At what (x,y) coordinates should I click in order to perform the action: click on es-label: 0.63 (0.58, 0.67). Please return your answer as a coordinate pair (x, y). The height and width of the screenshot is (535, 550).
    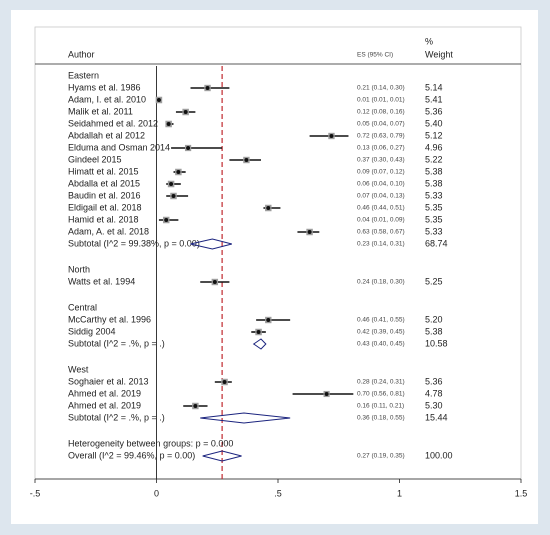
    Looking at the image, I should click on (381, 232).